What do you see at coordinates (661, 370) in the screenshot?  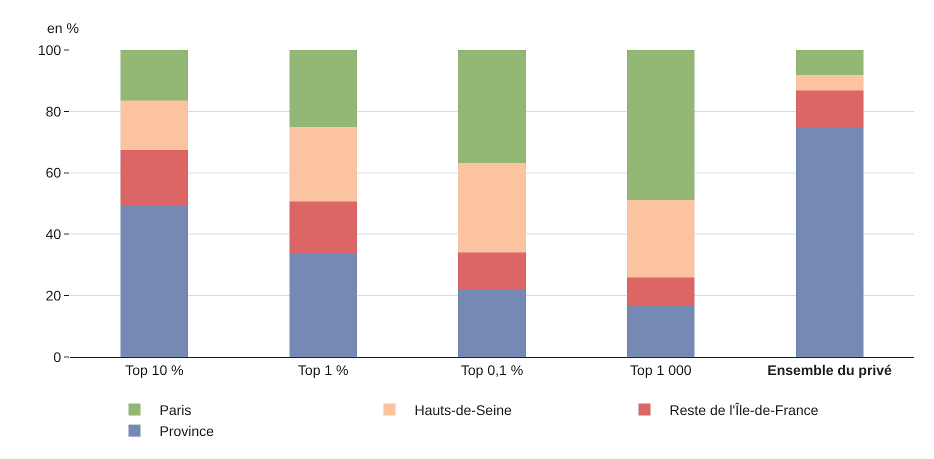 I see `x-tick-label: Top 1 000` at bounding box center [661, 370].